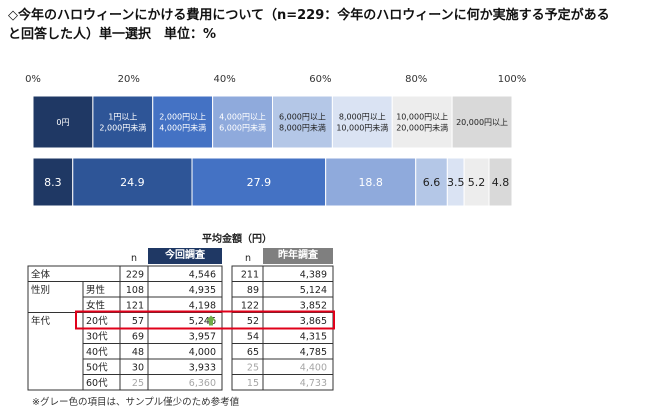 Image resolution: width=650 pixels, height=412 pixels. Describe the element at coordinates (202, 306) in the screenshot. I see `row-avg-current: 4,198` at that location.